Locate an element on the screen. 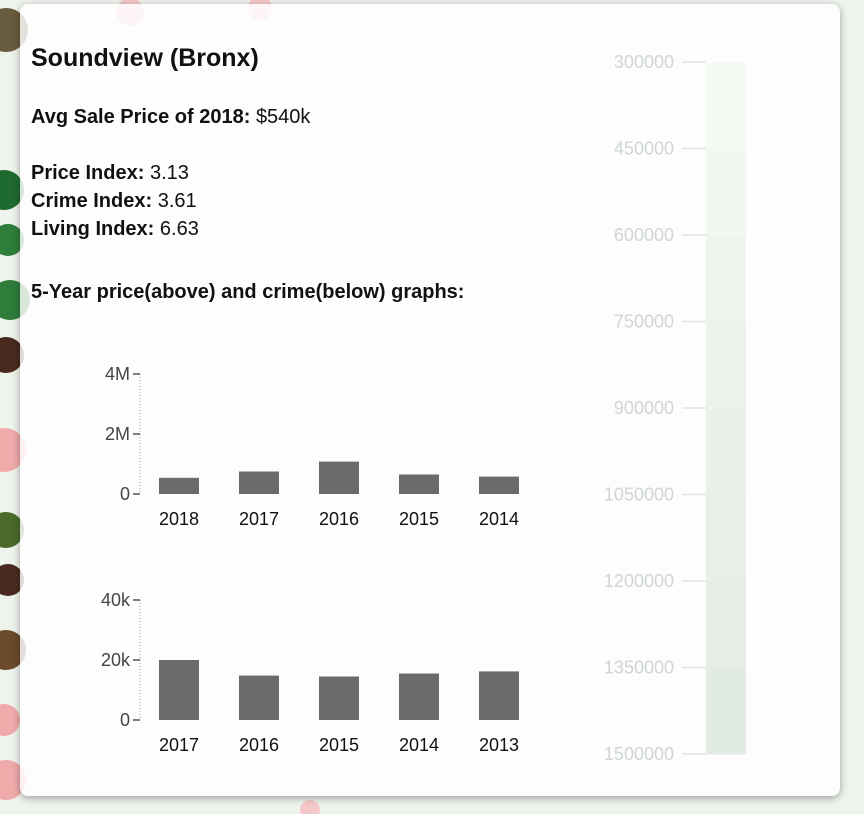 This screenshot has height=814, width=864. price-index: Price Index: 3.13 is located at coordinates (110, 173).